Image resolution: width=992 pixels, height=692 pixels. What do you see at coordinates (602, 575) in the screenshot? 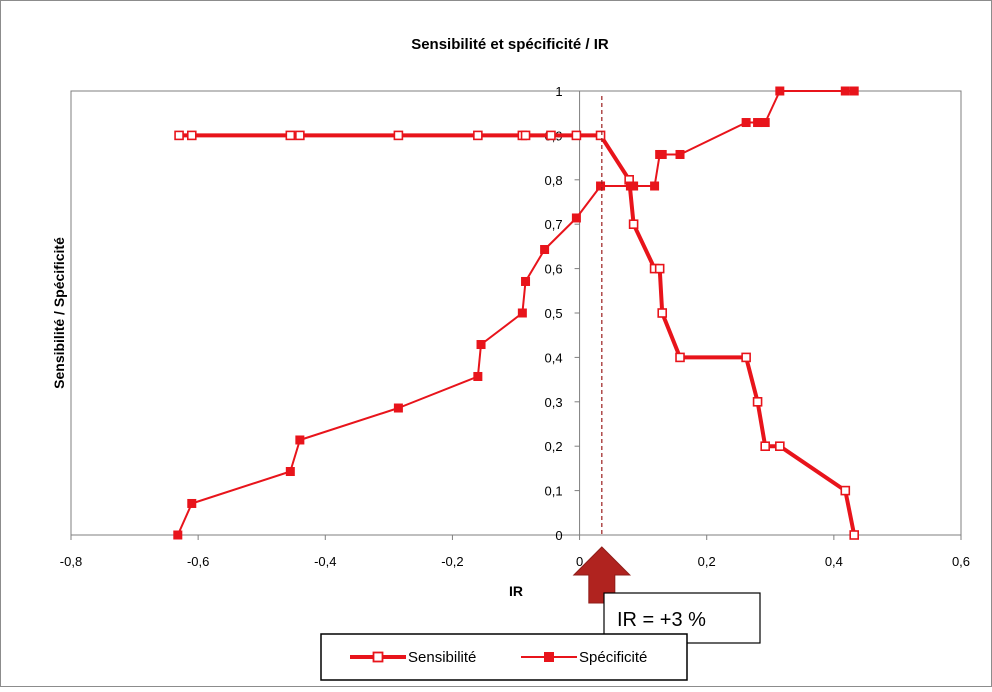
I see `threshold-arrow` at bounding box center [602, 575].